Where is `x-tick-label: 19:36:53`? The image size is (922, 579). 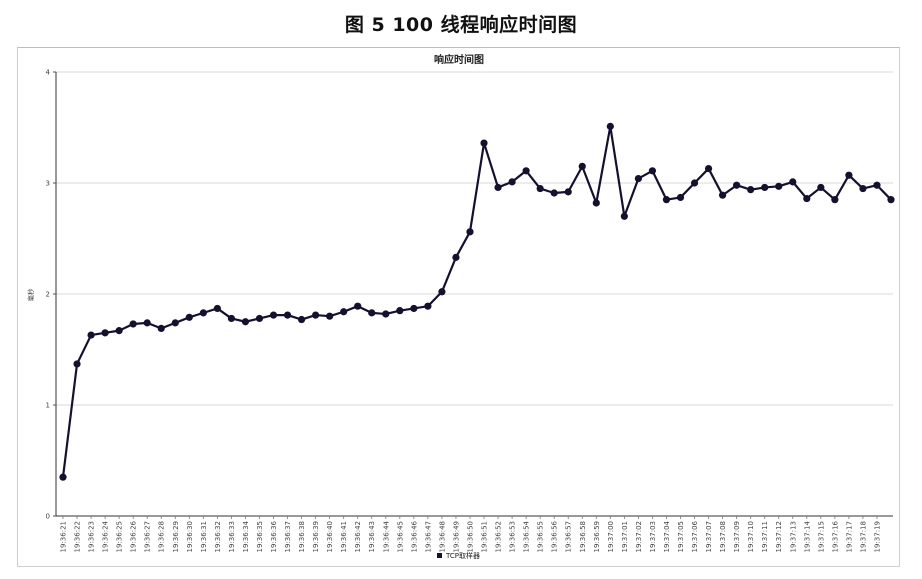 x-tick-label: 19:36:53 is located at coordinates (513, 536).